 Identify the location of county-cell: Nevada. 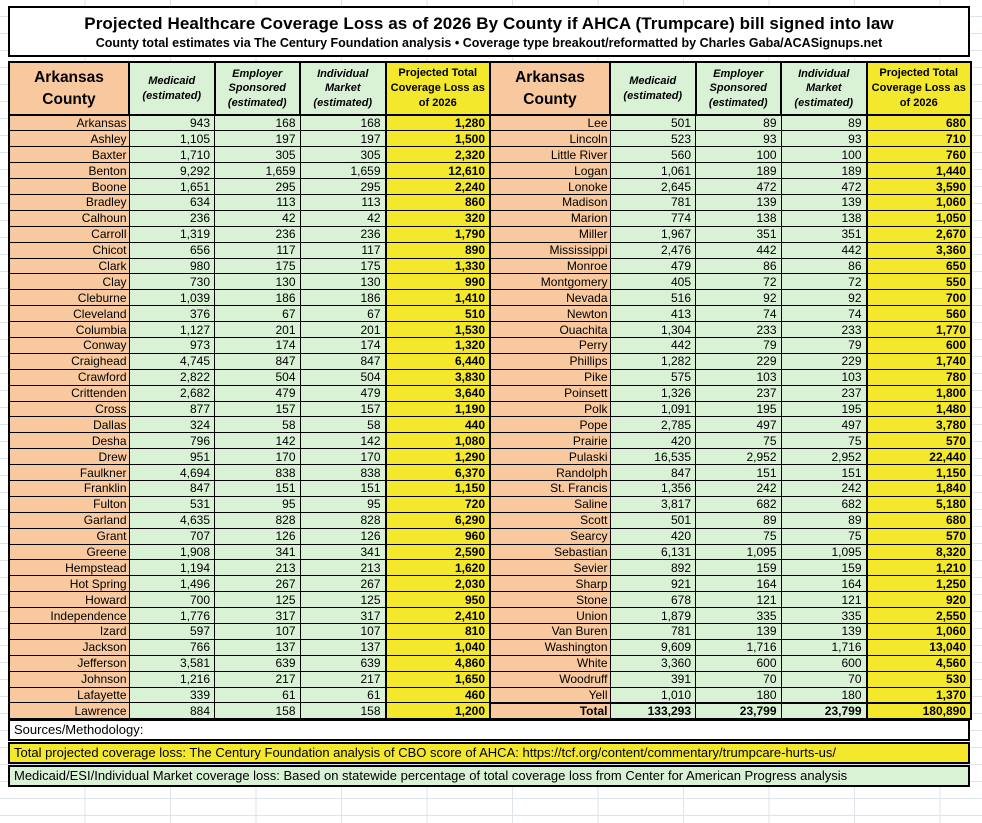
(550, 298).